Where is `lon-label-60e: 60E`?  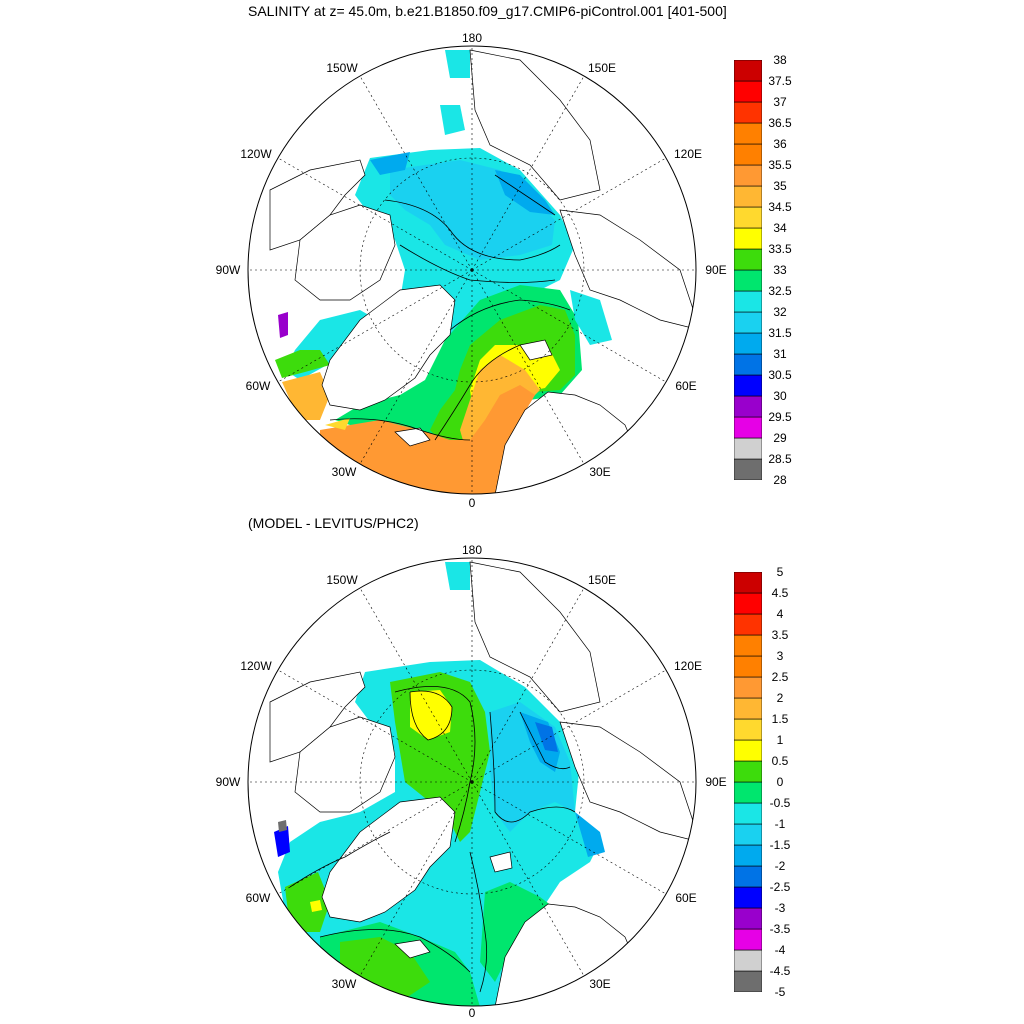 lon-label-60e: 60E is located at coordinates (686, 386).